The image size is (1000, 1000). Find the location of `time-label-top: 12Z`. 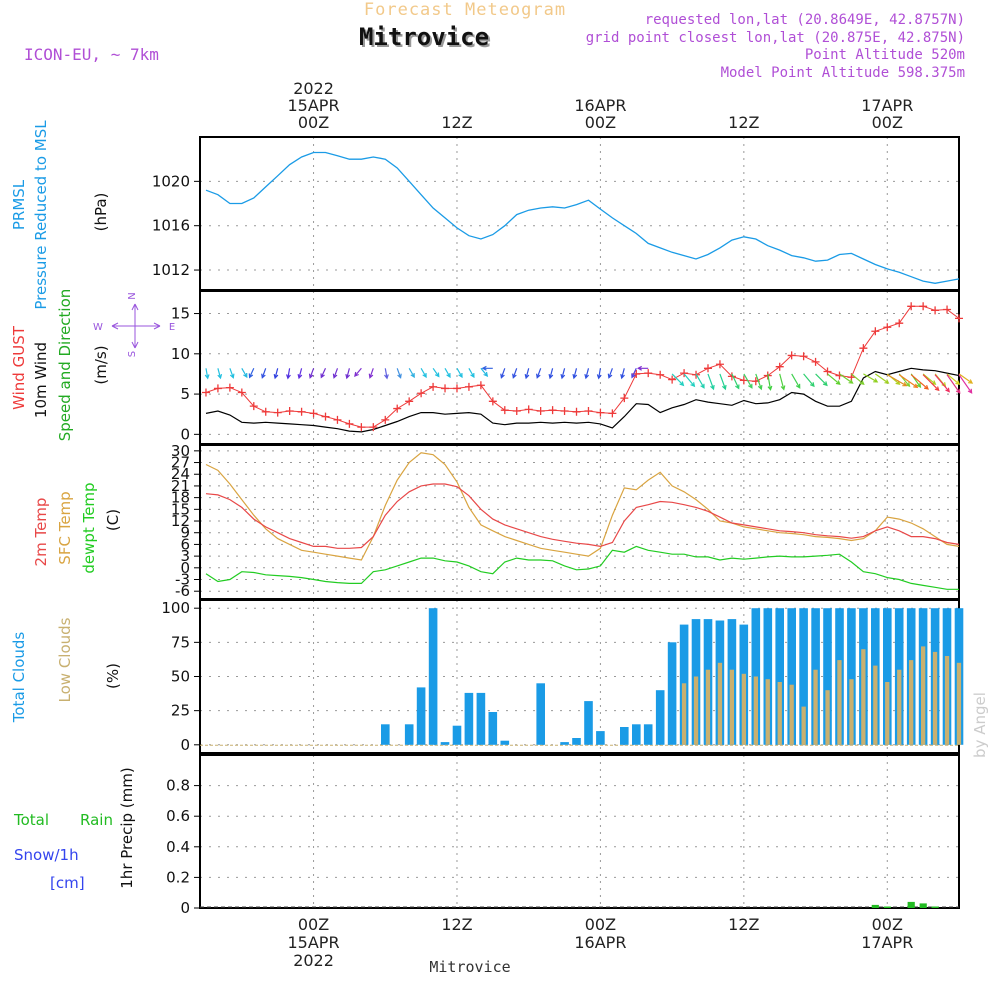

time-label-top: 12Z is located at coordinates (456, 122).